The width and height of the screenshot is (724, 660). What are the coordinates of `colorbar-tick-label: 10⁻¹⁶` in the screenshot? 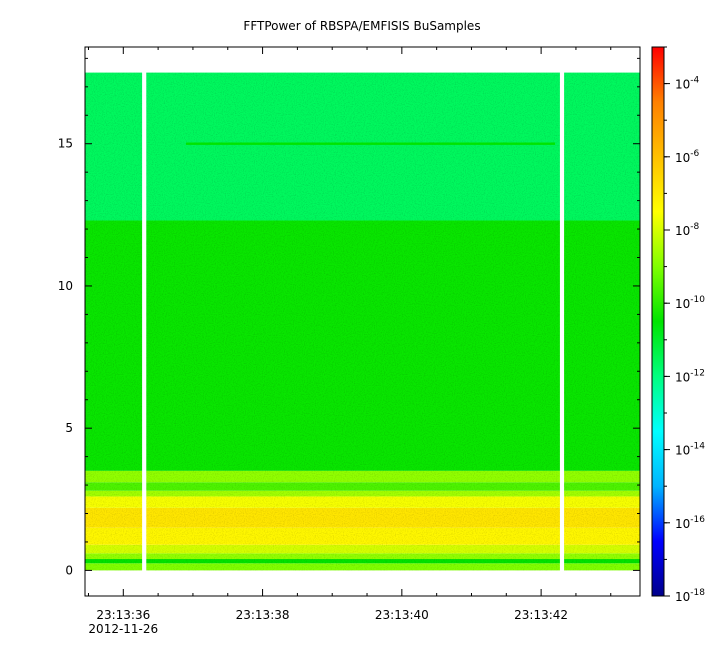 It's located at (690, 523).